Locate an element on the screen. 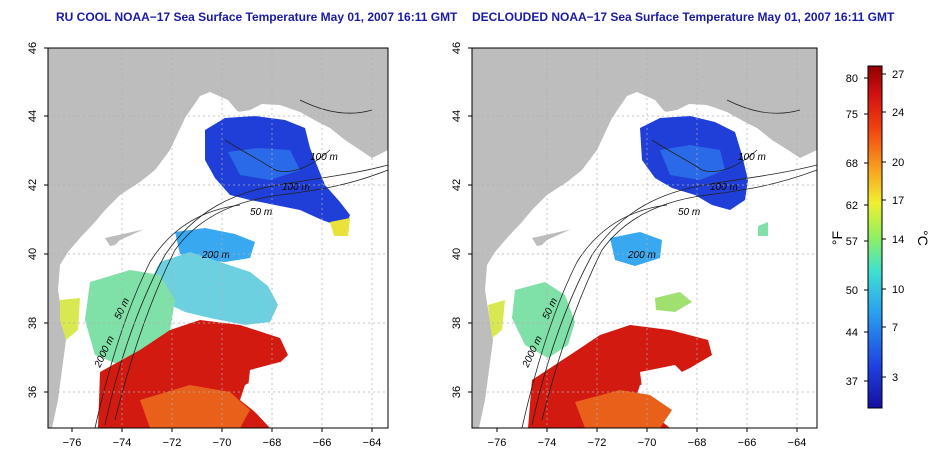 This screenshot has width=950, height=475. right-ytick-36: 36 is located at coordinates (457, 392).